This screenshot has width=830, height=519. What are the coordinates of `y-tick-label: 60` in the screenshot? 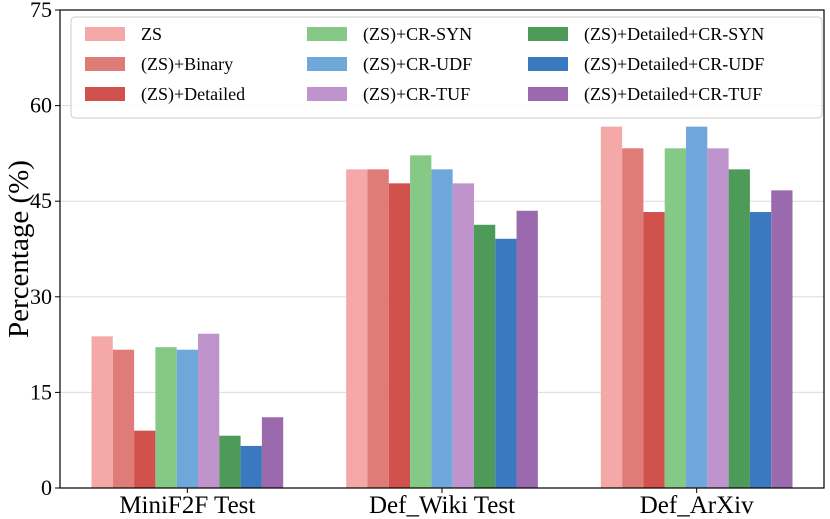 It's located at (41, 105).